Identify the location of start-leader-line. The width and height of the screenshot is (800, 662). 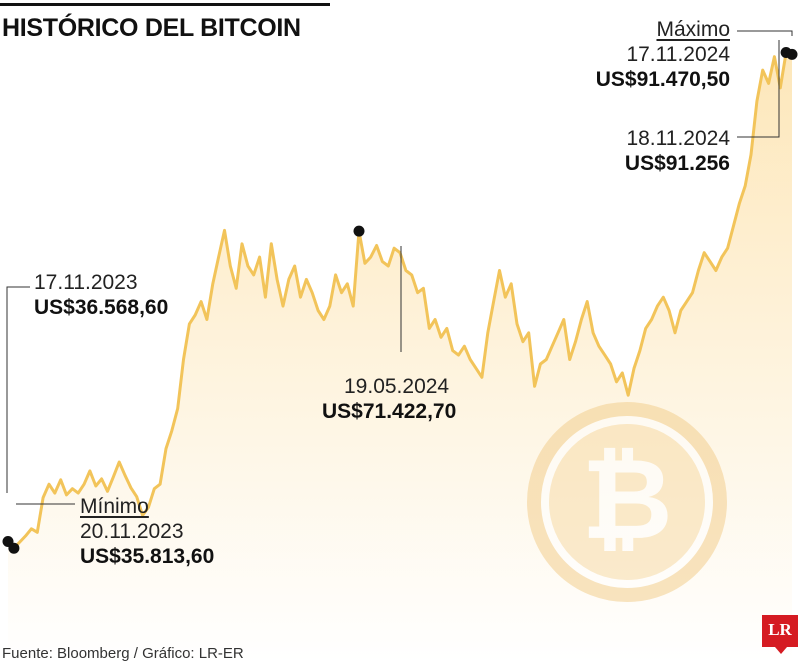
(18, 389).